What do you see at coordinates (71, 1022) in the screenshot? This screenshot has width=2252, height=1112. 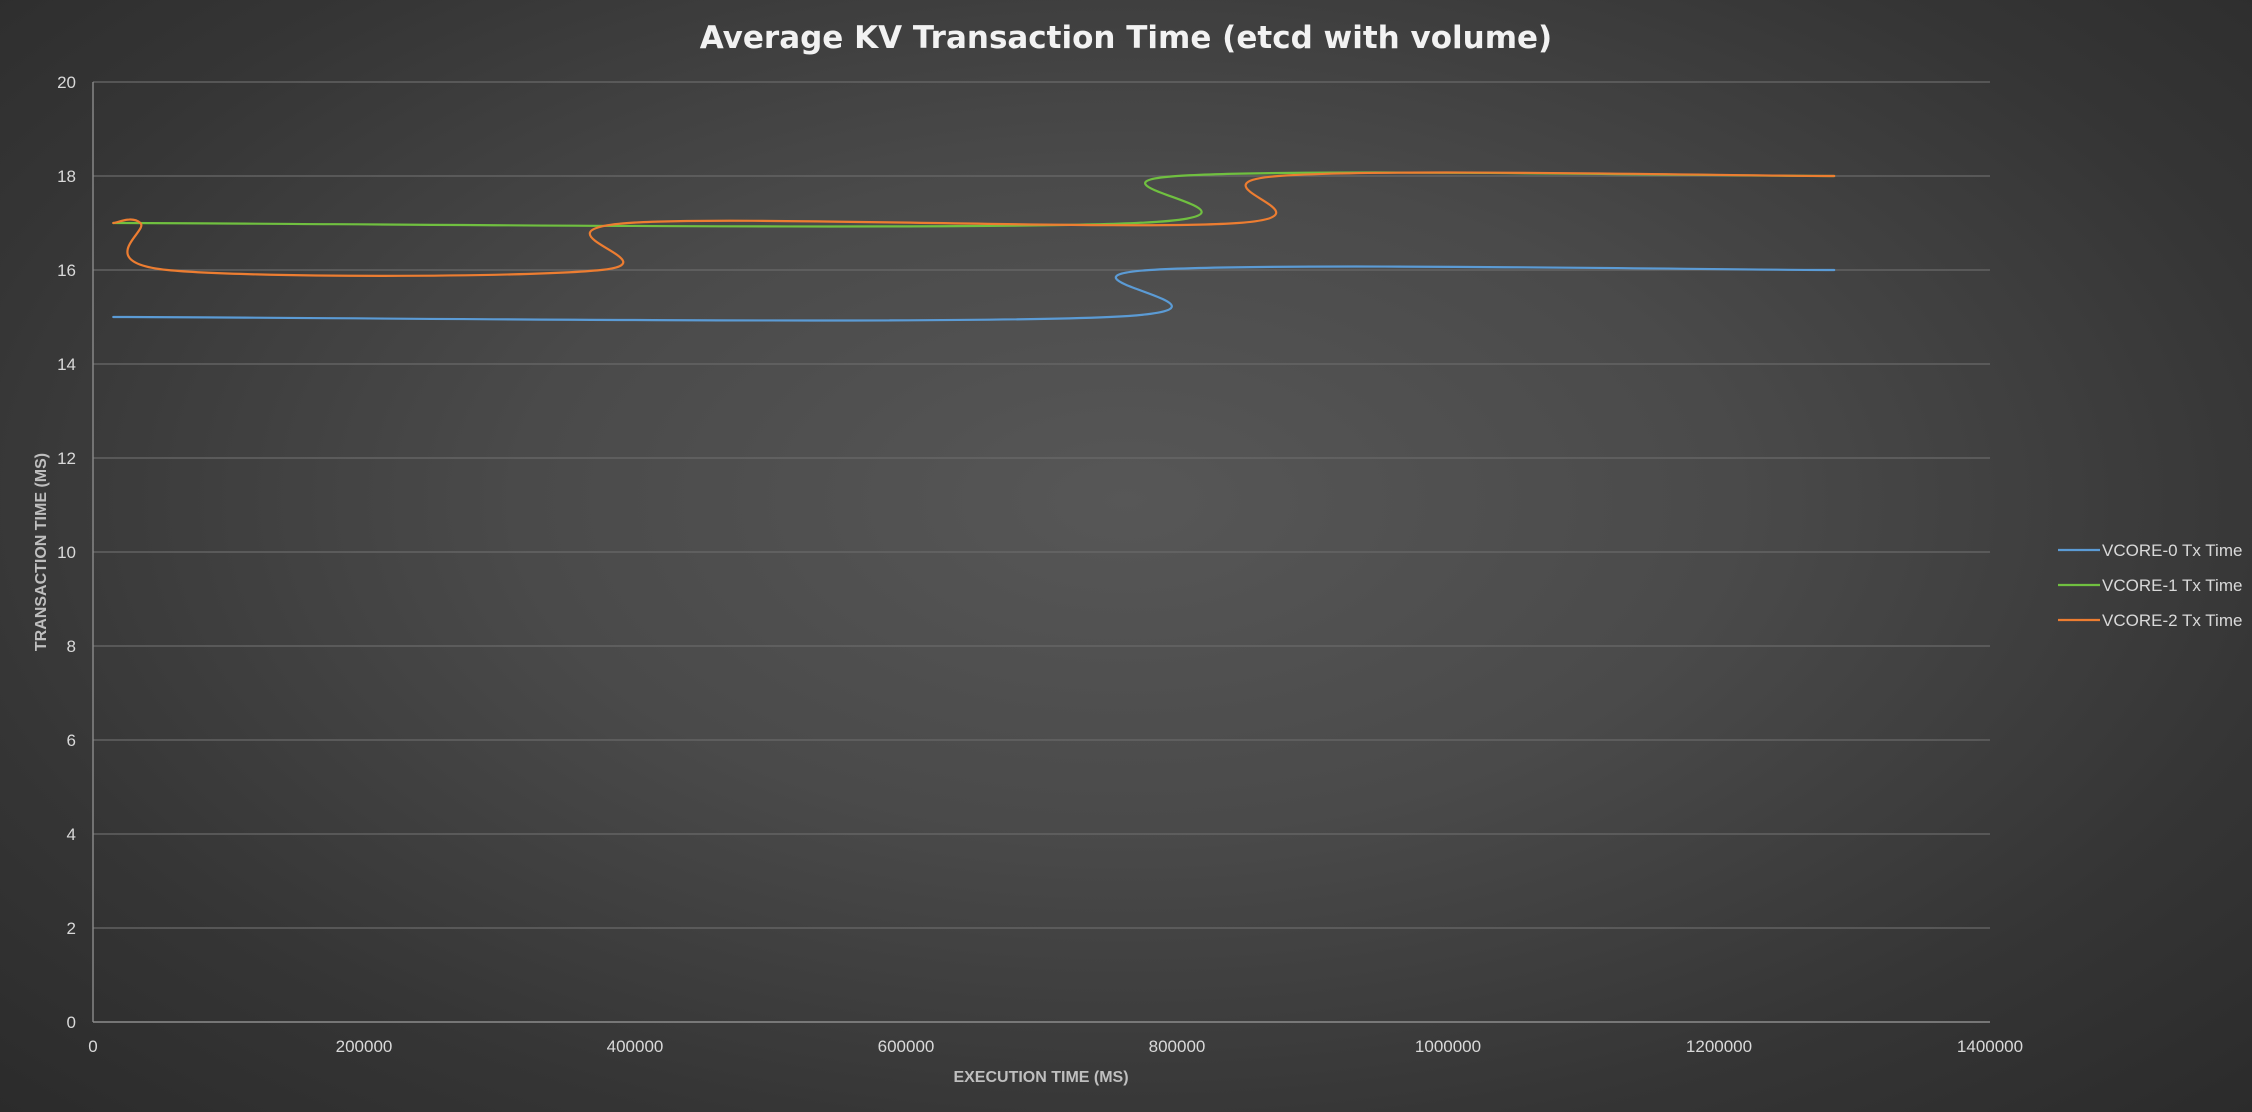 I see `y-tick-label: 0` at bounding box center [71, 1022].